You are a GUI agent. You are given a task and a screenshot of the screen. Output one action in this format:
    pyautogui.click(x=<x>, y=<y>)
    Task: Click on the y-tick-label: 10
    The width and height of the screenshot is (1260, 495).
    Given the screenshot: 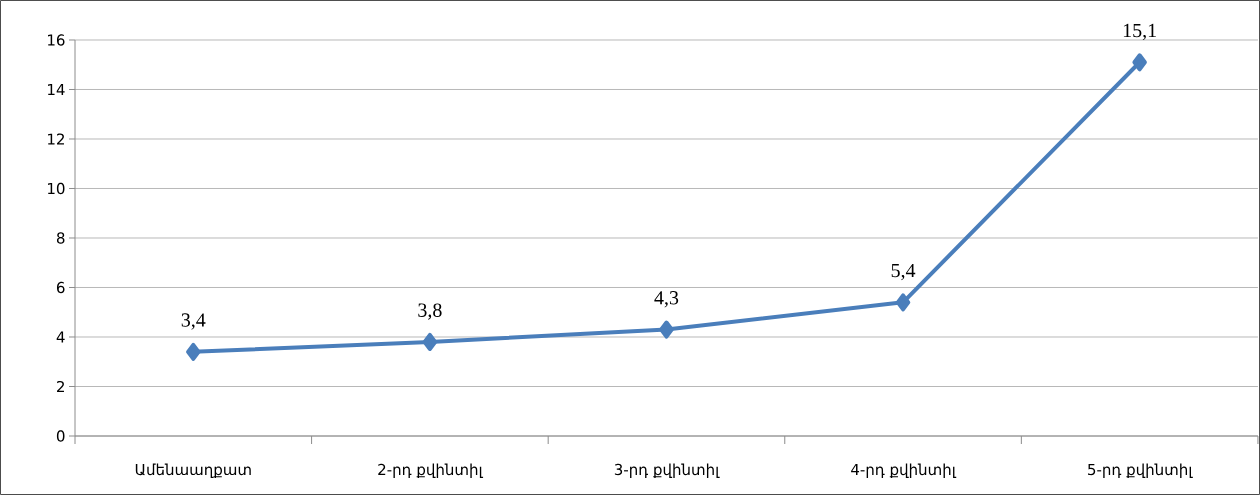 What is the action you would take?
    pyautogui.click(x=56, y=188)
    